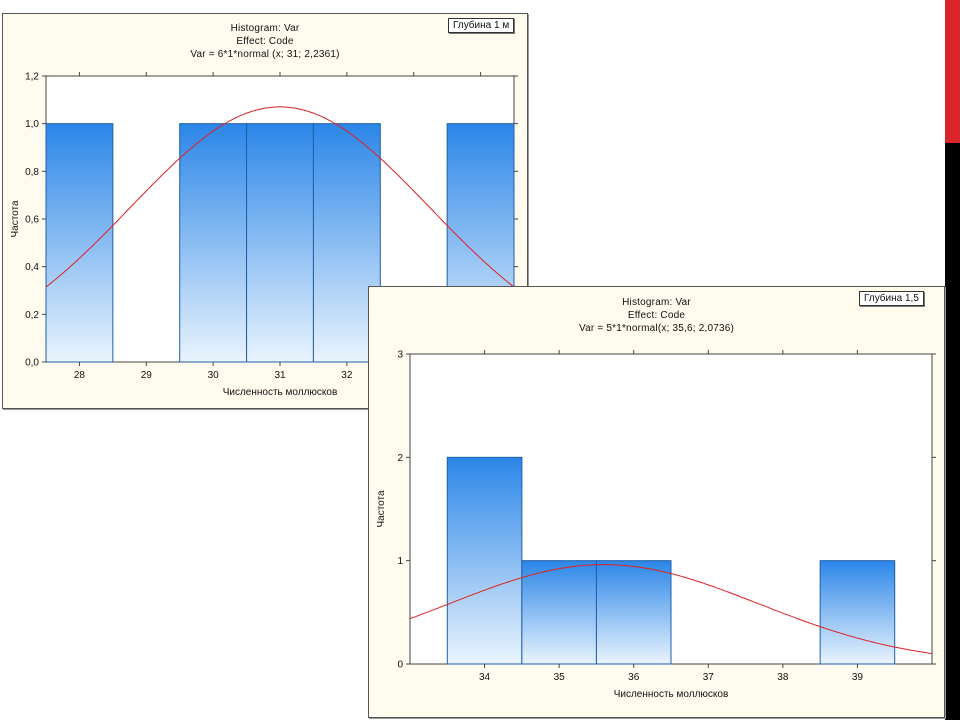  Describe the element at coordinates (32, 77) in the screenshot. I see `y-tick-label: 1,2` at that location.